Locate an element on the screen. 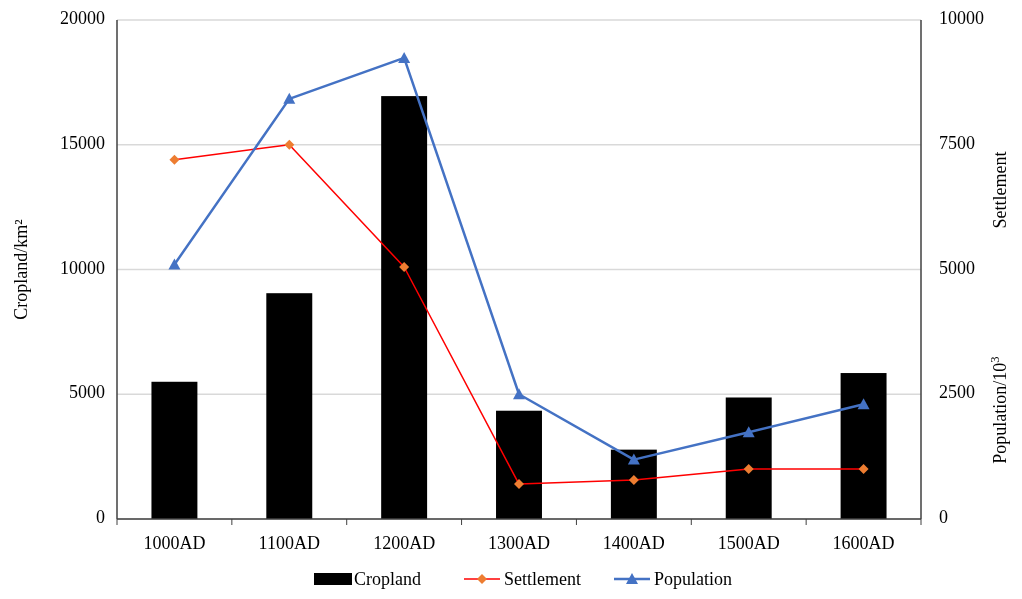  y2-tick-label: 7500 is located at coordinates (957, 142).